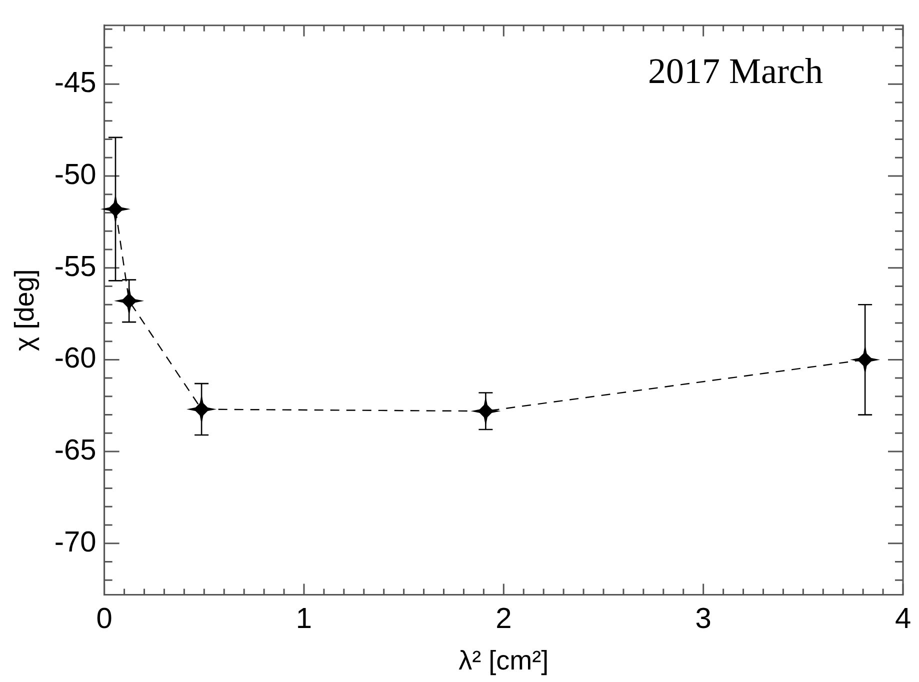 The image size is (919, 682). What do you see at coordinates (25, 310) in the screenshot?
I see `y-axis-title: χ [deg]` at bounding box center [25, 310].